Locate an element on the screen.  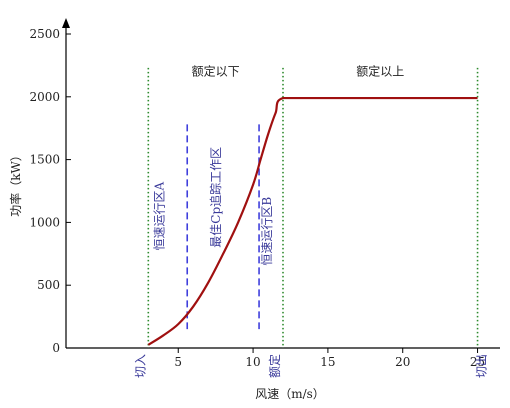
x-axis-title: 风速（m/s） is located at coordinates (290, 394).